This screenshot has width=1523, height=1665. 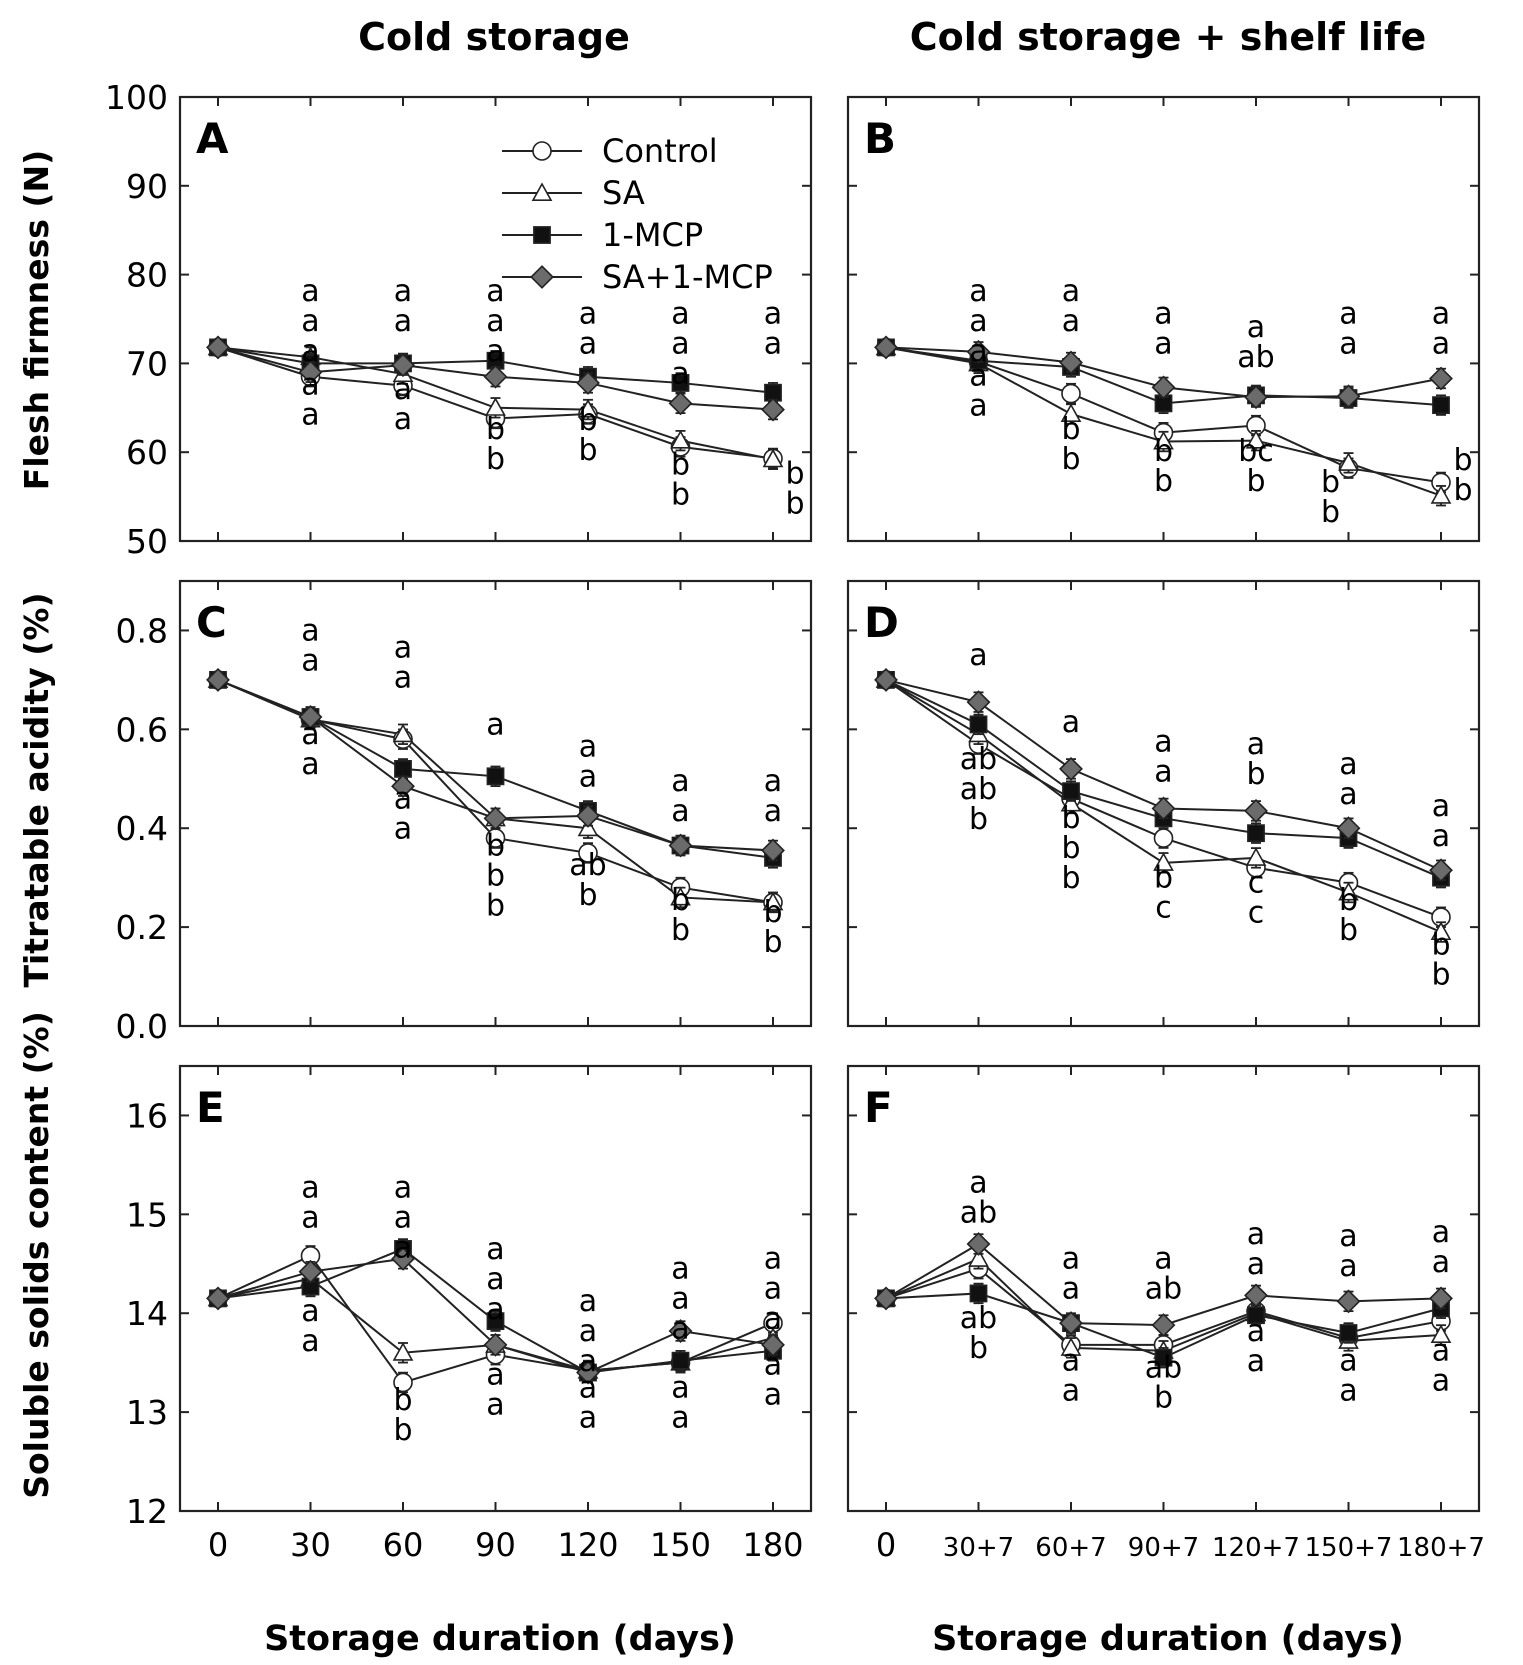 What do you see at coordinates (978, 1548) in the screenshot?
I see `x-tick-label: 30+7` at bounding box center [978, 1548].